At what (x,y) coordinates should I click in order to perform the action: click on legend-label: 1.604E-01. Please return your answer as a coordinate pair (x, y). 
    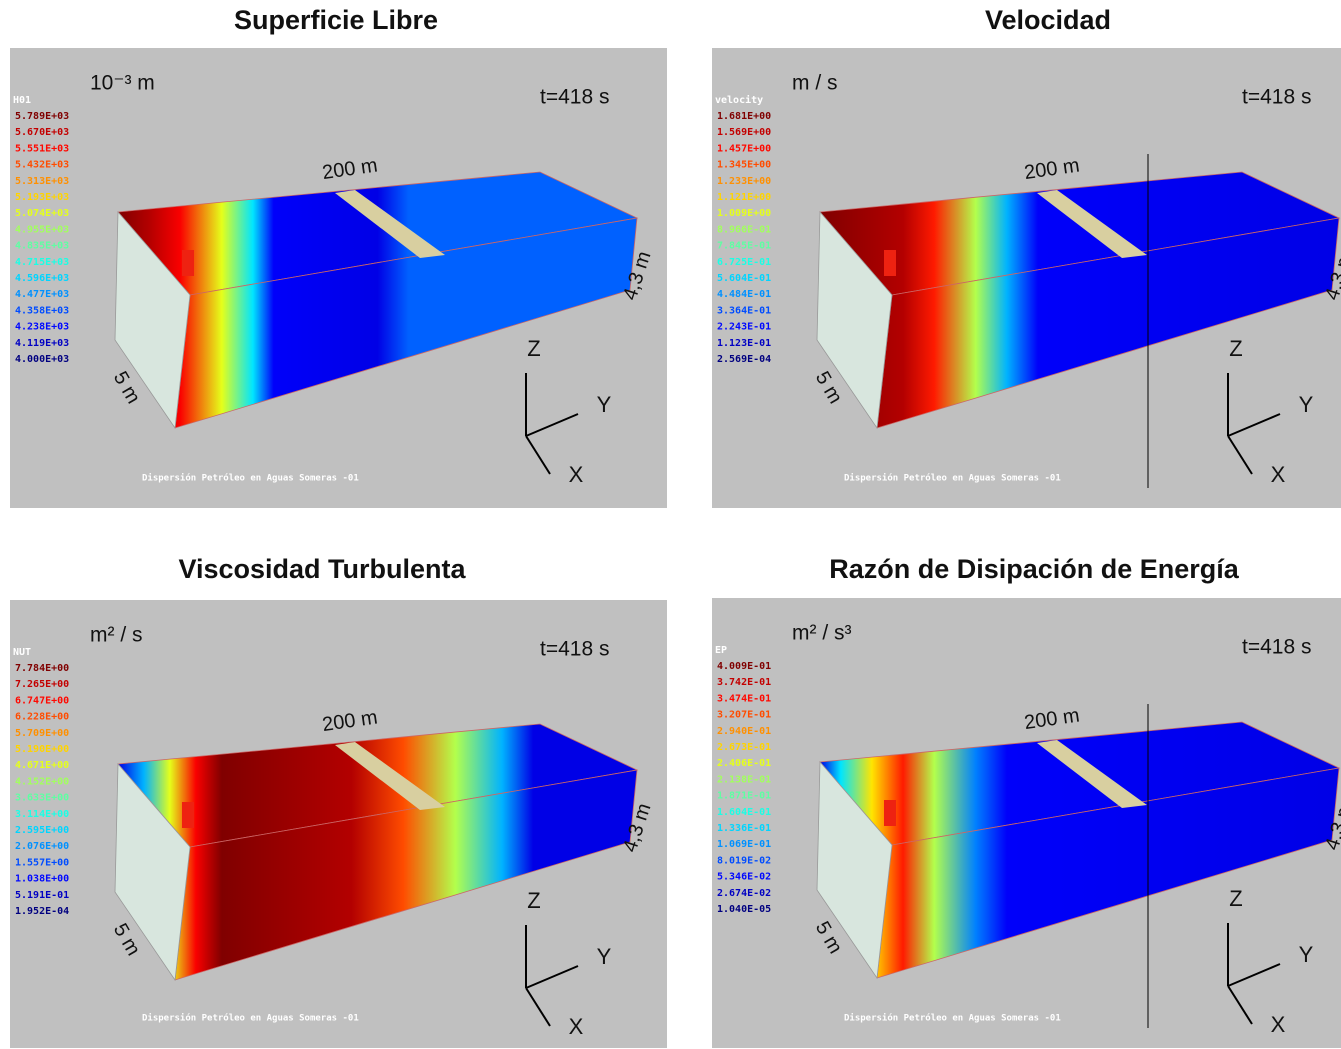
    Looking at the image, I should click on (744, 812).